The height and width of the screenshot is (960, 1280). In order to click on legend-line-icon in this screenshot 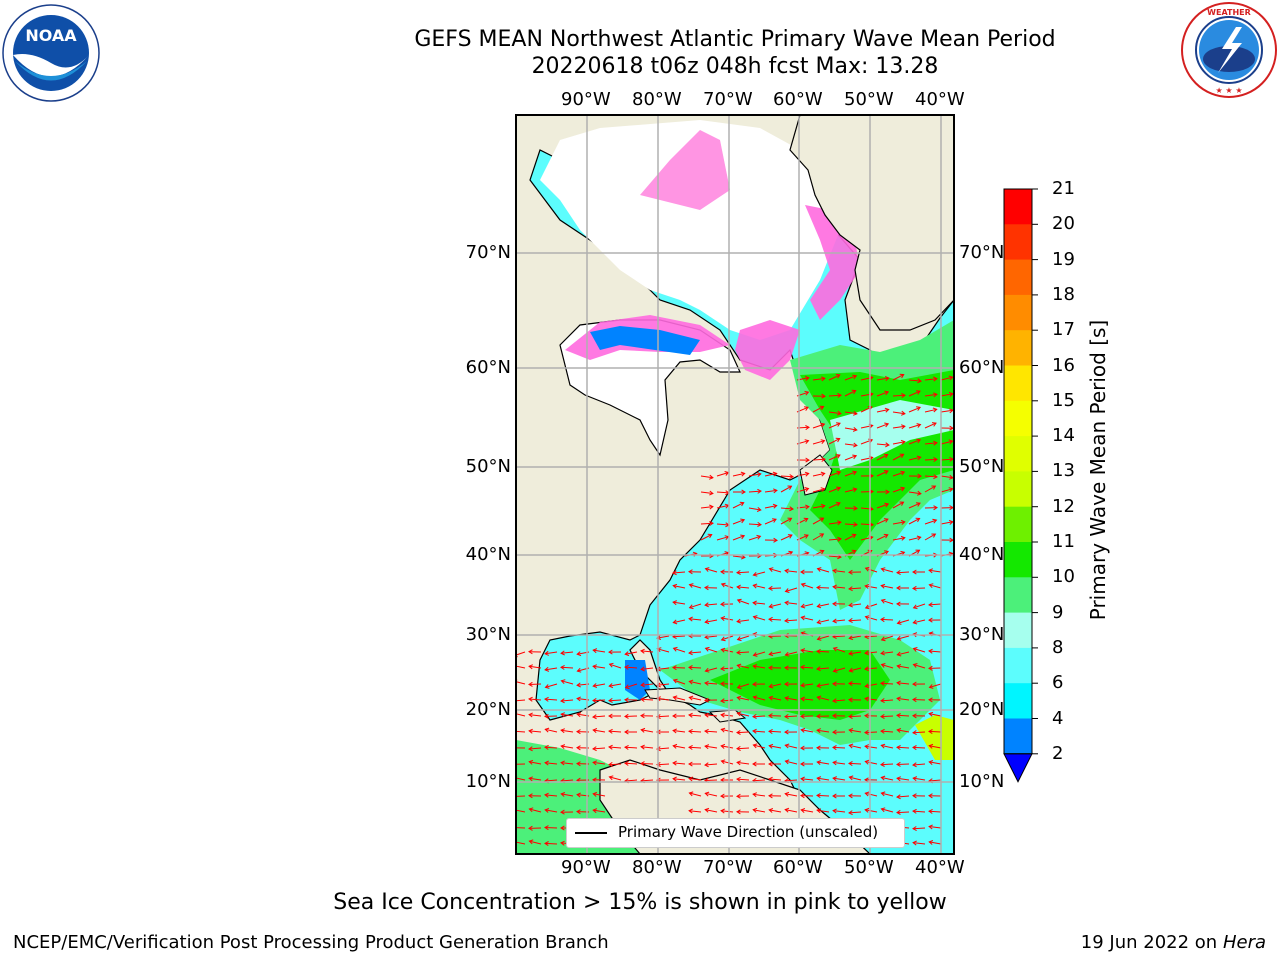, I will do `click(591, 833)`.